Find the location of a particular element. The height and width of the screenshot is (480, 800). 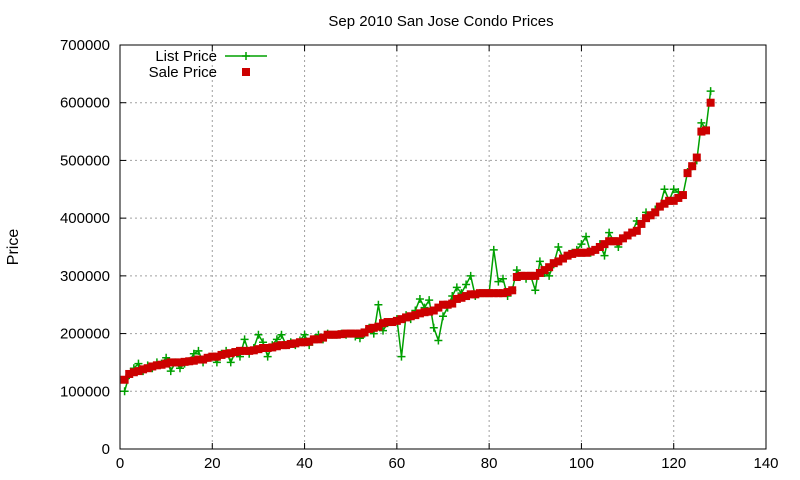

y-tick-label: 400000 is located at coordinates (85, 218).